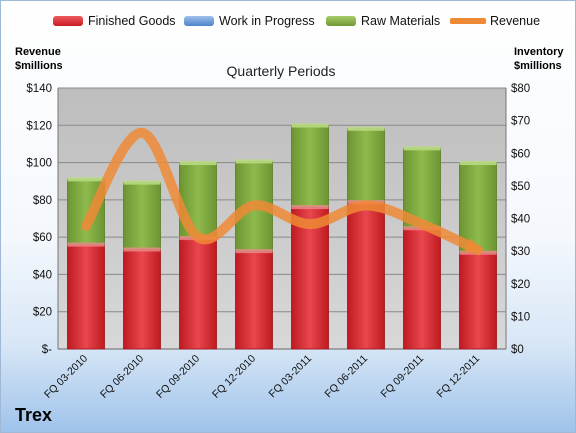 The height and width of the screenshot is (433, 576). What do you see at coordinates (403, 377) in the screenshot?
I see `x-tick-label: FQ 09-2011` at bounding box center [403, 377].